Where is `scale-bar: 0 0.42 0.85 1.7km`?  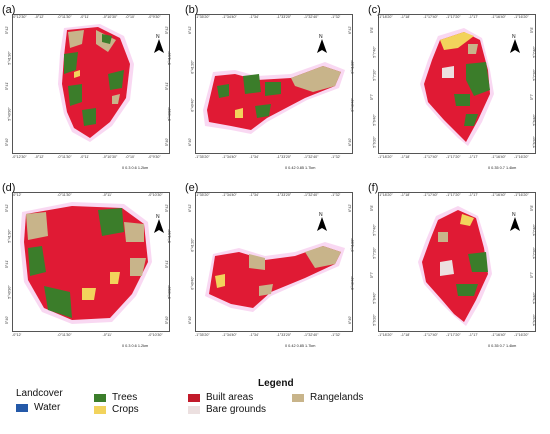
scale-bar: 0 0.42 0.85 1.7km is located at coordinates (300, 168).